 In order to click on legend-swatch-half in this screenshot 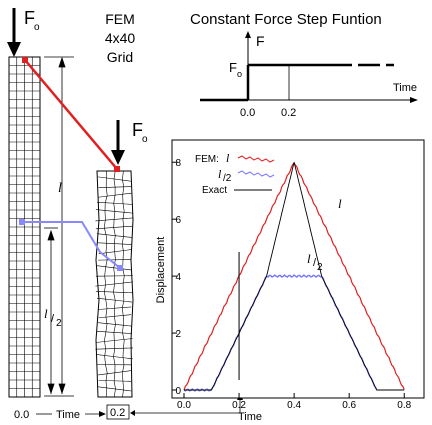, I will do `click(256, 174)`.